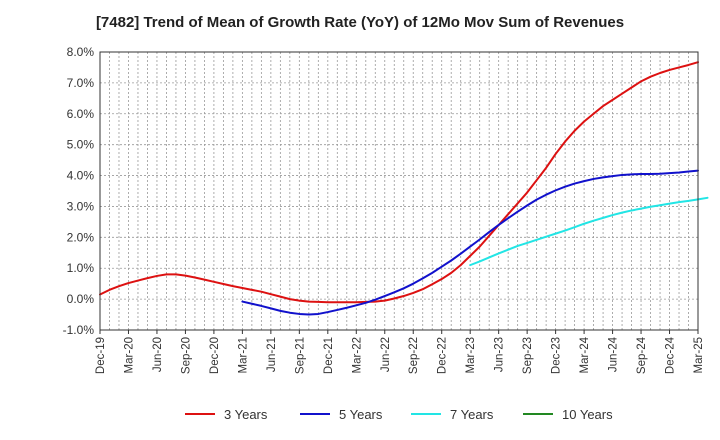  Describe the element at coordinates (158, 354) in the screenshot. I see `x-tick-label: Jun-20` at that location.